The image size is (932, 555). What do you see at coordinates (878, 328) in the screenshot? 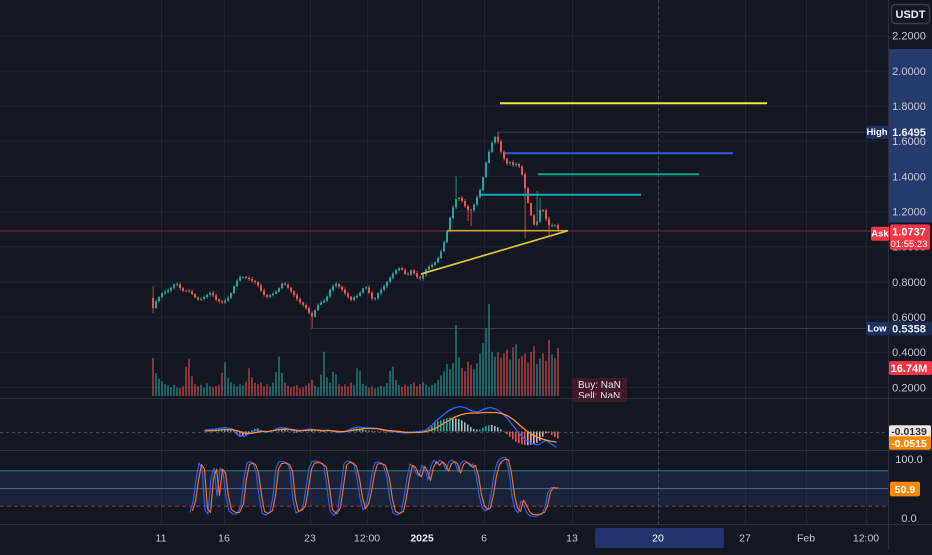
I see `svg-text: Low` at bounding box center [878, 328].